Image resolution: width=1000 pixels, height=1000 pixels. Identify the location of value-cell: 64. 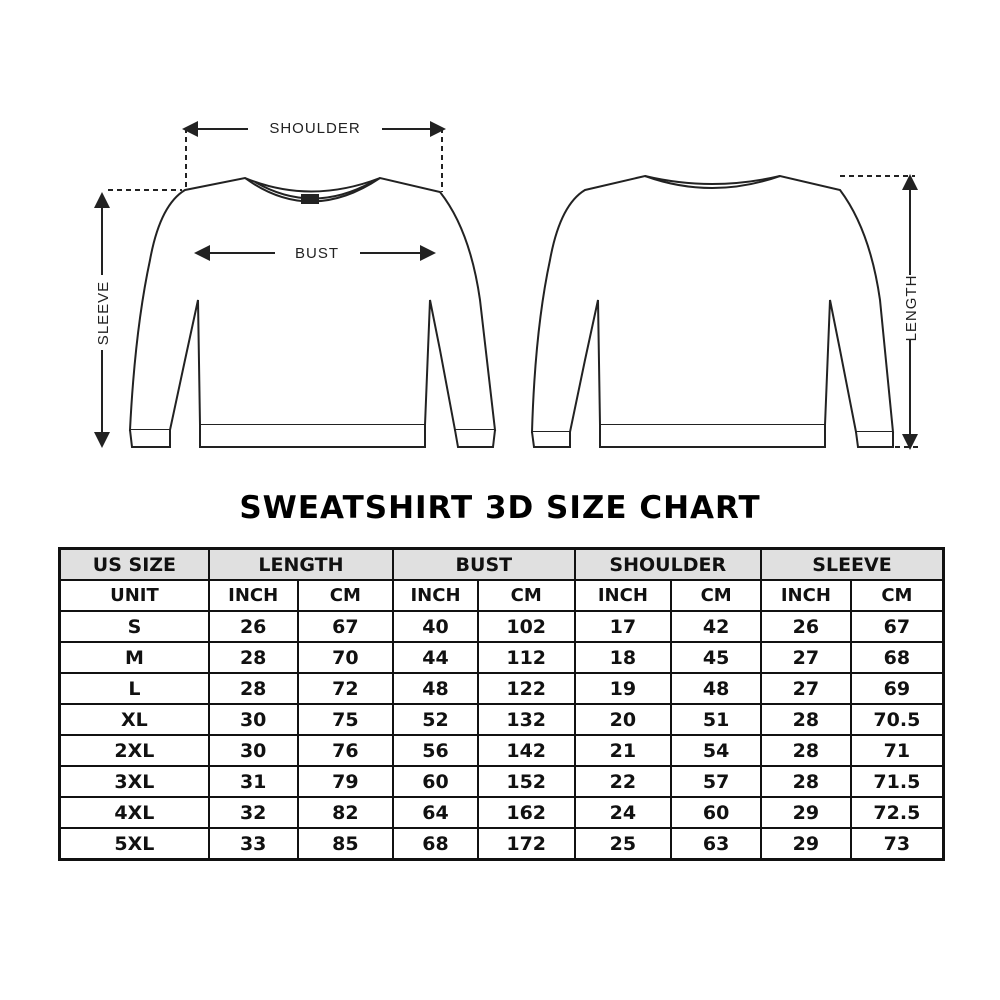
(435, 812).